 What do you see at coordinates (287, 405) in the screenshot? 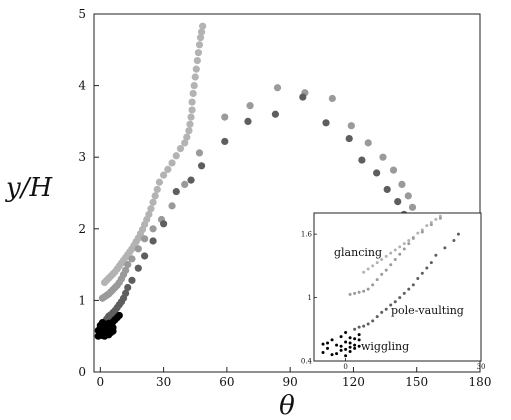
I see `x-axis-label: θ` at bounding box center [287, 405].